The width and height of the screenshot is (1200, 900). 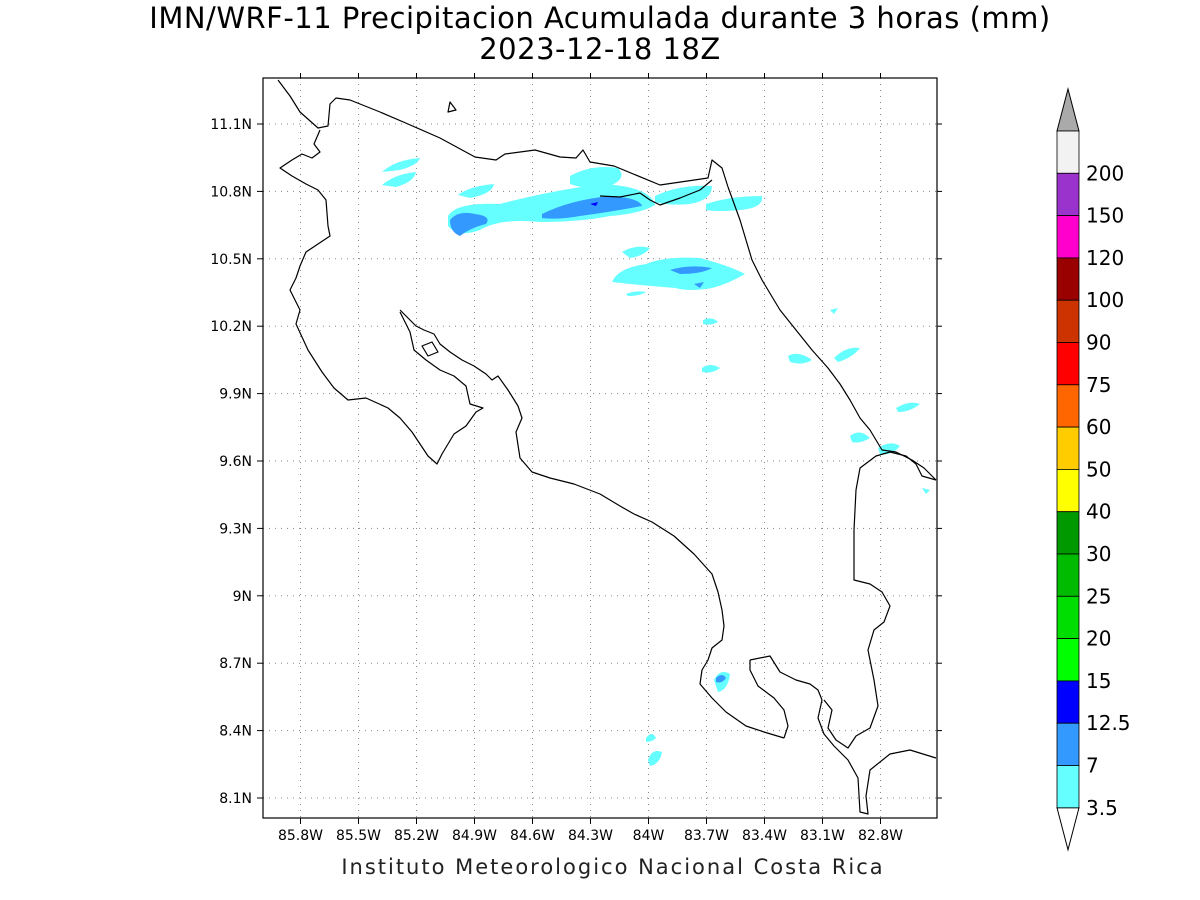 What do you see at coordinates (300, 836) in the screenshot?
I see `lon-tick-label: 85.8W` at bounding box center [300, 836].